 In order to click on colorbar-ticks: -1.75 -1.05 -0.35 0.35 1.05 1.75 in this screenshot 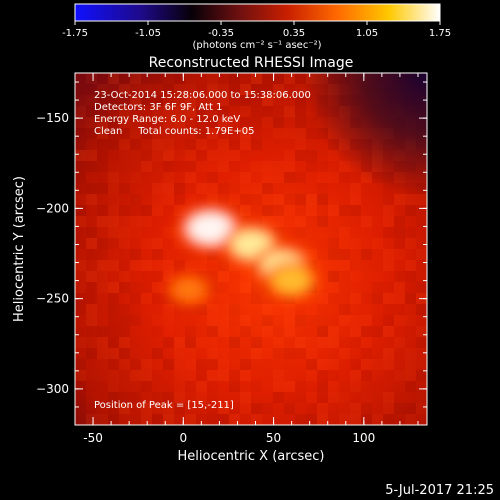, I will do `click(256, 30)`.